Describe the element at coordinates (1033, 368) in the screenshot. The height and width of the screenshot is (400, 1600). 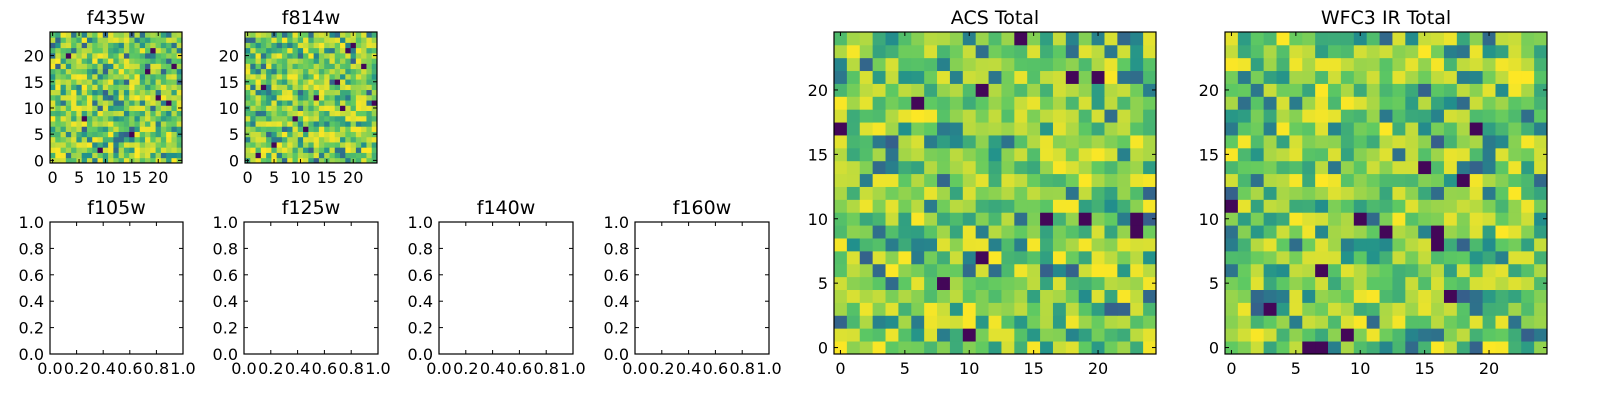
I see `x-tick-label: 15` at that location.